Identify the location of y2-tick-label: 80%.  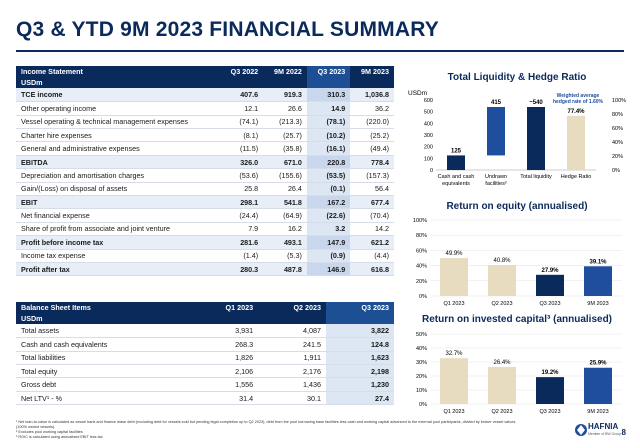
(617, 115).